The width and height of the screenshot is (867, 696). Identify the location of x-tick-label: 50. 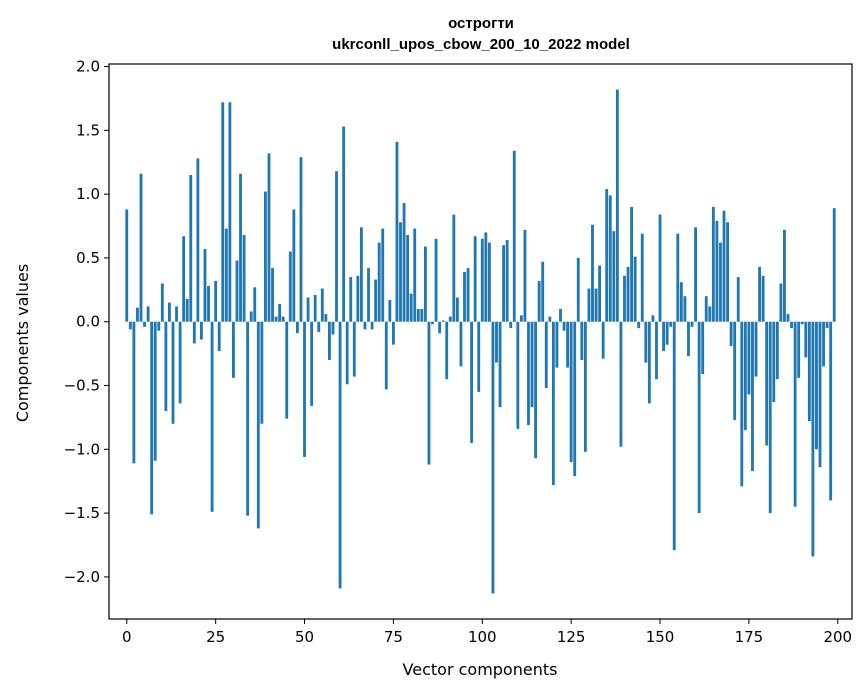
(304, 637).